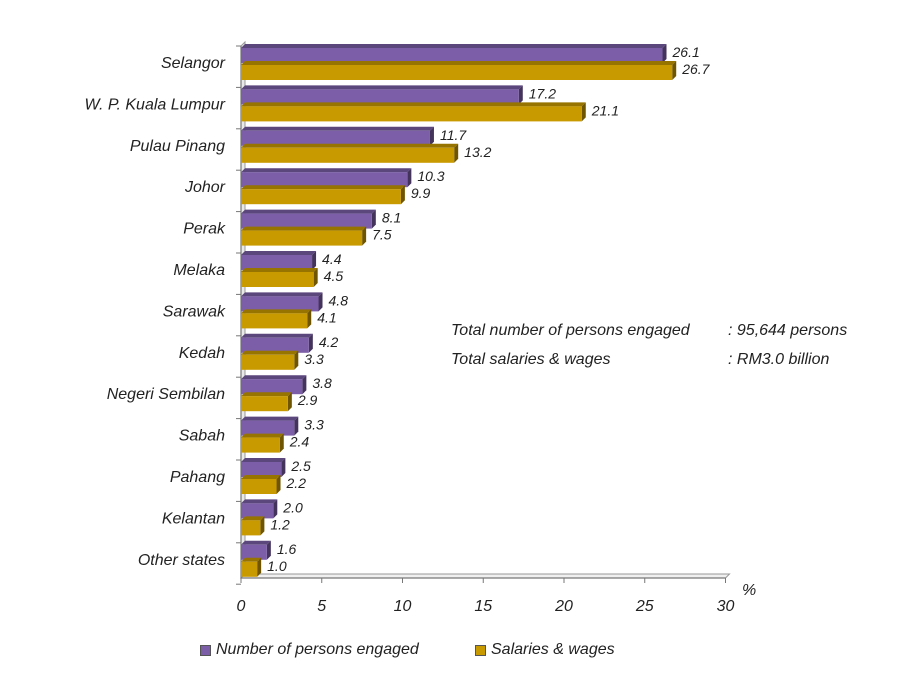  I want to click on legend-label-salaries: Salaries & wages, so click(553, 649).